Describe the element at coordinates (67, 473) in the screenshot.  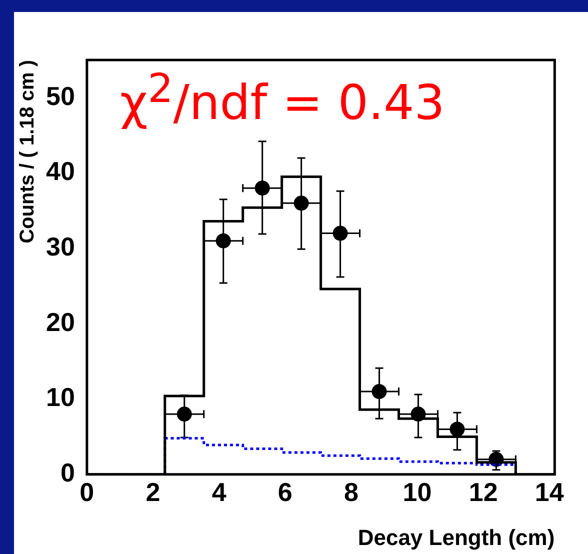
I see `y-tick-label: 0` at that location.